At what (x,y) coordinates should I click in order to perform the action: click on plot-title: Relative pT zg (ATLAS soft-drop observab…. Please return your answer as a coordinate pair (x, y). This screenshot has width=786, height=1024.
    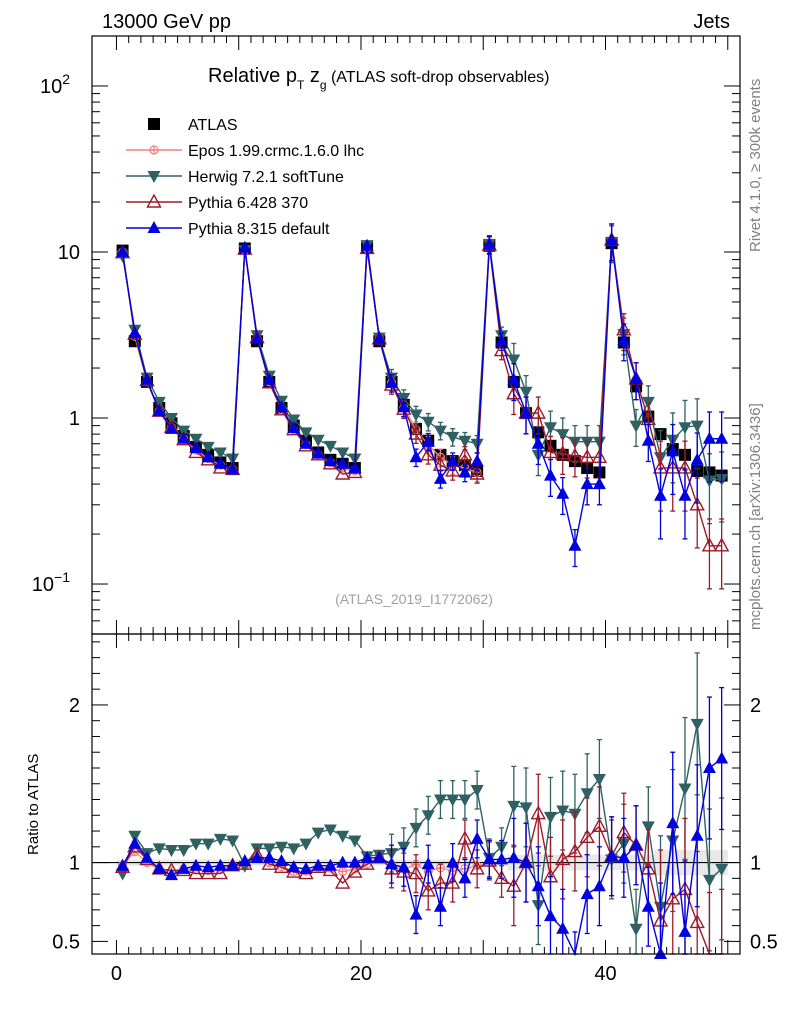
    Looking at the image, I should click on (378, 78).